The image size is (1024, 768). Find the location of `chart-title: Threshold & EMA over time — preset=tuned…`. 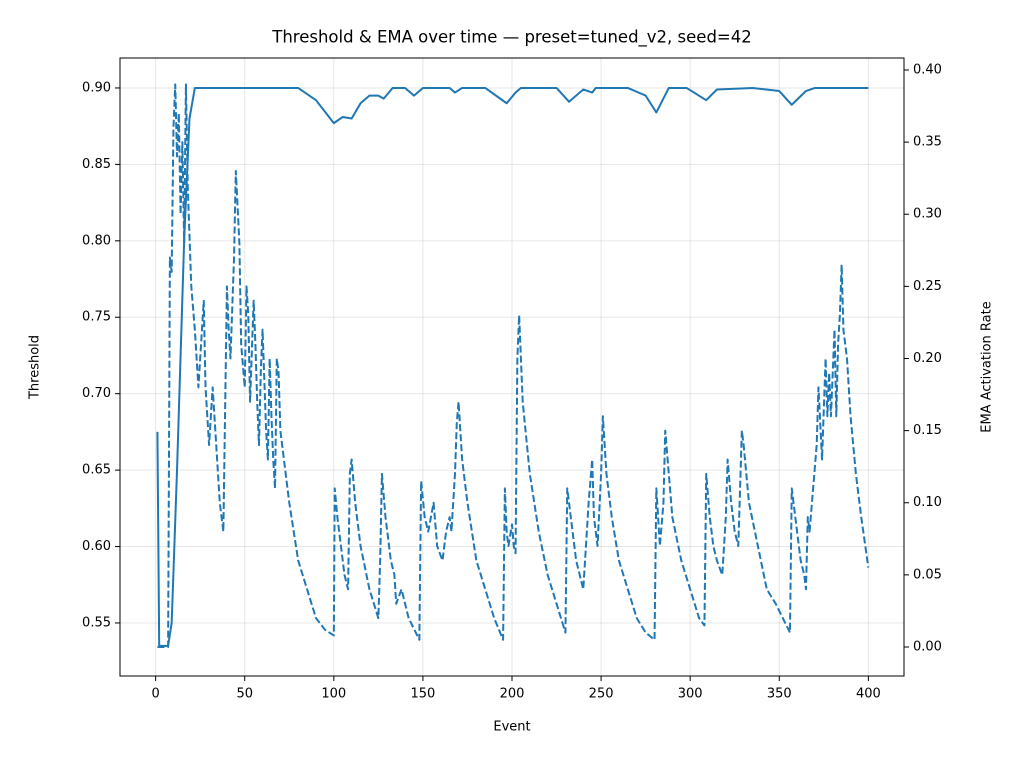

chart-title: Threshold & EMA over time — preset=tuned… is located at coordinates (511, 38).